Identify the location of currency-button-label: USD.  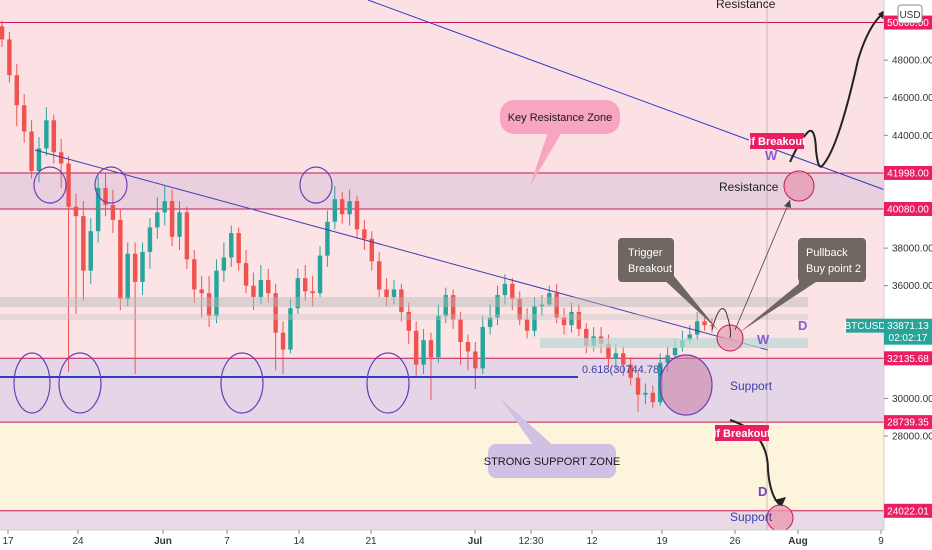
(909, 15).